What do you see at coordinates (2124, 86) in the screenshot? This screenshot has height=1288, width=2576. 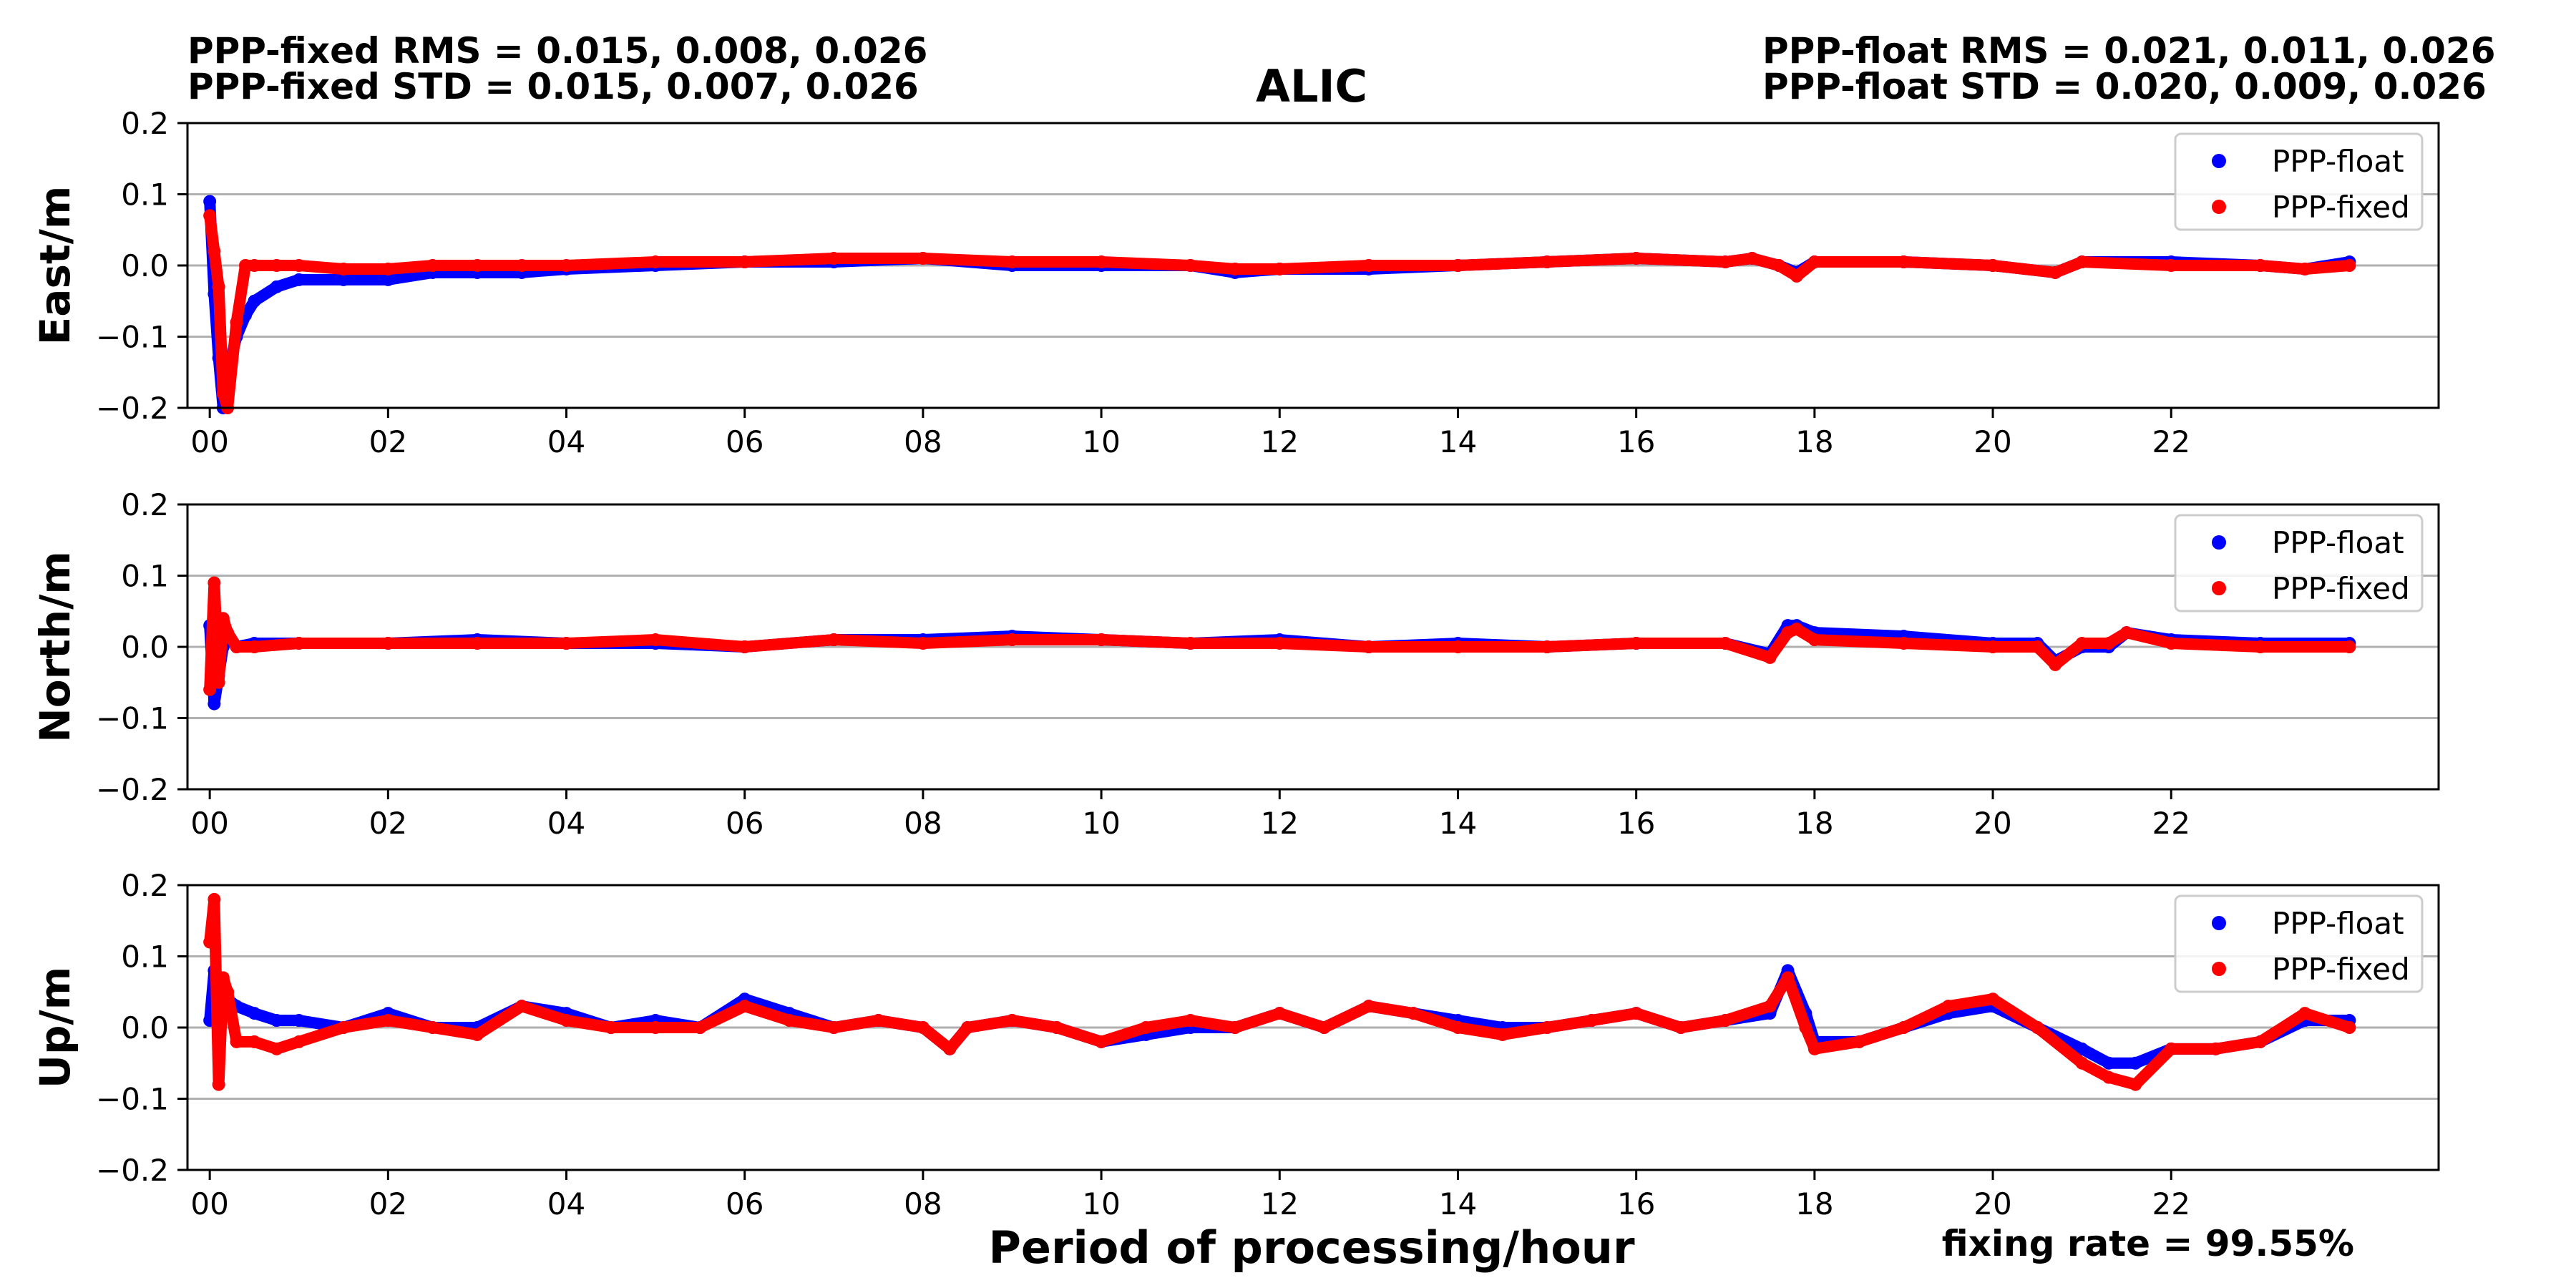 I see `float-std-text: PPP-float STD = 0.020, 0.009, 0.026` at bounding box center [2124, 86].